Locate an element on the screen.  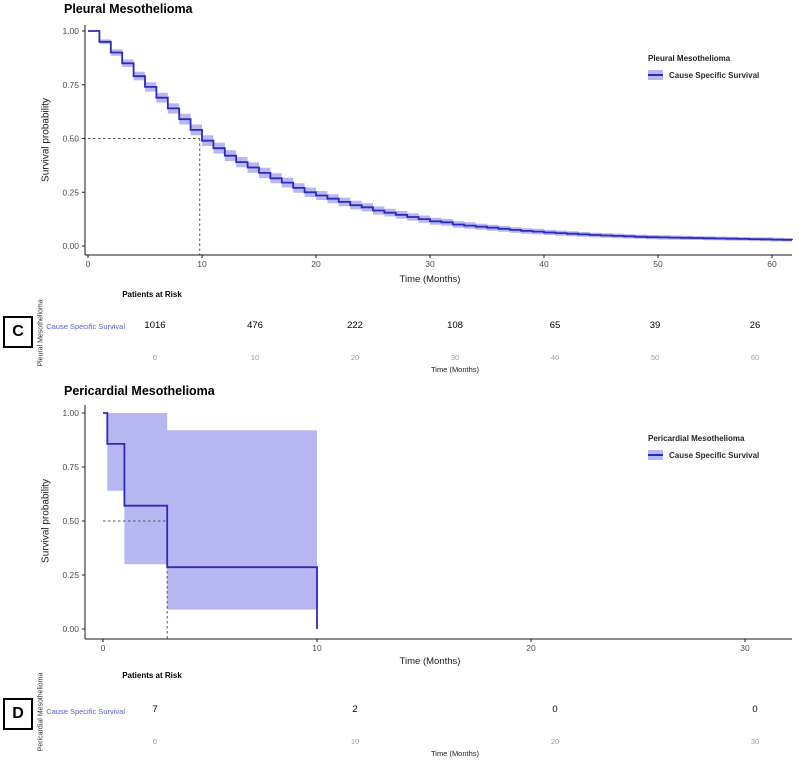
pericardial-risk-row-label: Cause Specific Survival is located at coordinates (85, 711).